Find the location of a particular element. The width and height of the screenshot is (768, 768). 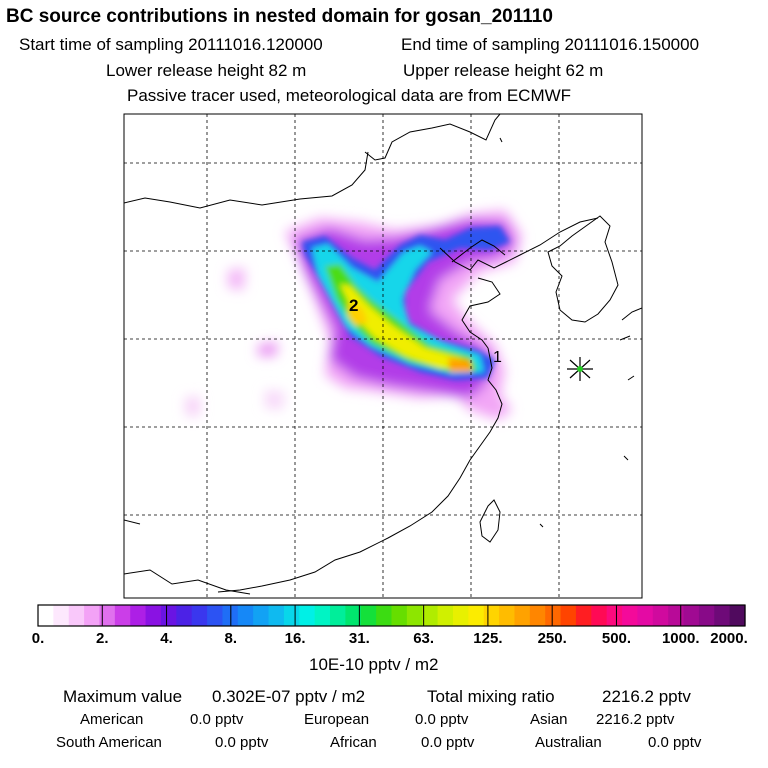

plume-orange-core is located at coordinates (358, 314).